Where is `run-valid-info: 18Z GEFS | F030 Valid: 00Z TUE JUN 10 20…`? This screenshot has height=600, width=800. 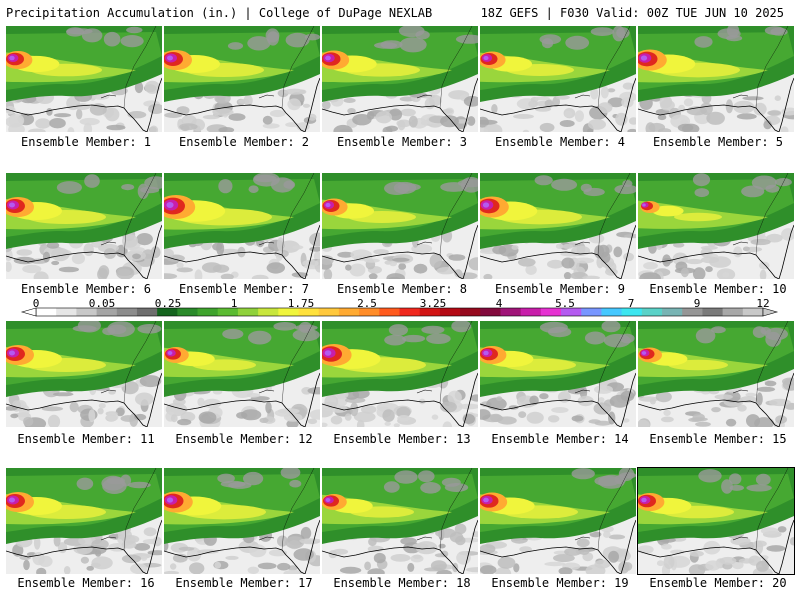 run-valid-info: 18Z GEFS | F030 Valid: 00Z TUE JUN 10 20… is located at coordinates (632, 13).